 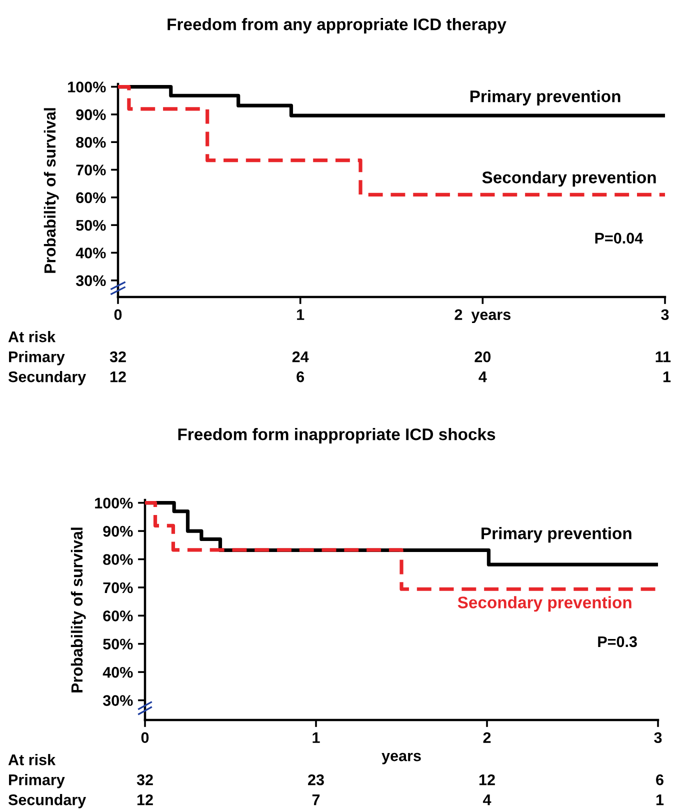 I want to click on text: 7, so click(x=316, y=800).